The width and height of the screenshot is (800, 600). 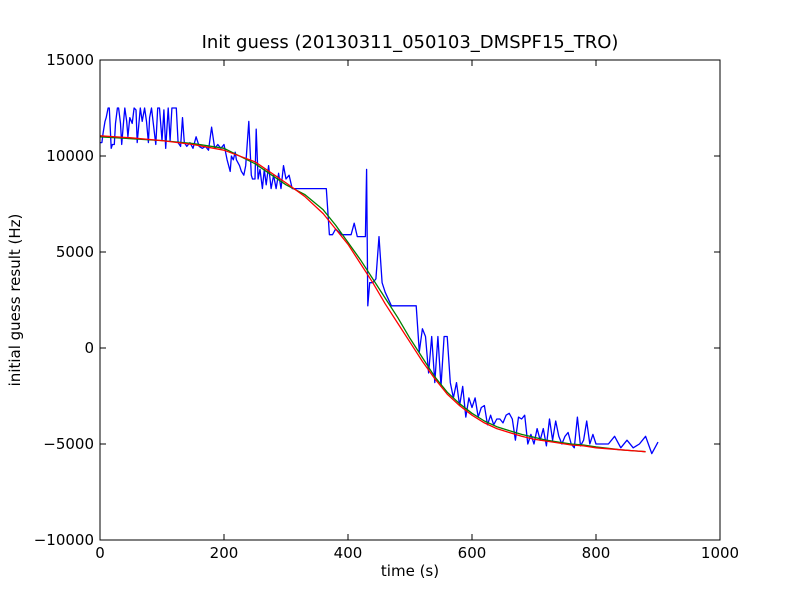 I want to click on y-tick-label: −5000, so click(x=68, y=444).